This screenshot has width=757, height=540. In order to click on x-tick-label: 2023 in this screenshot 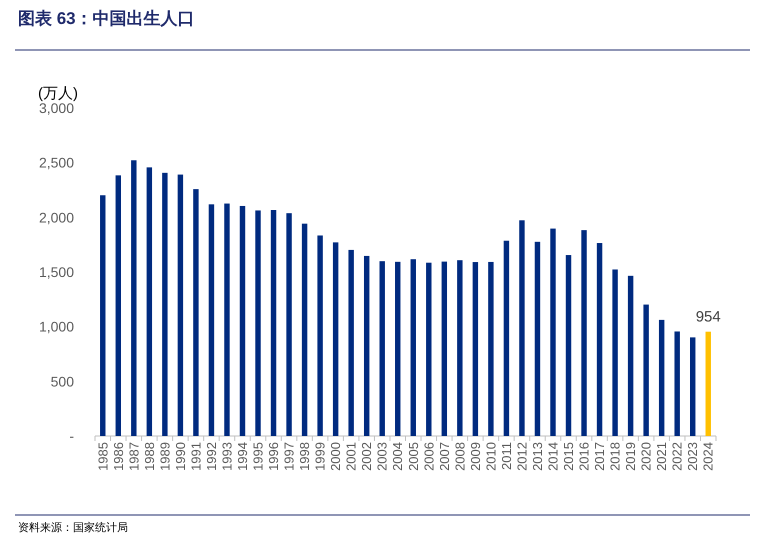, I will do `click(692, 456)`.